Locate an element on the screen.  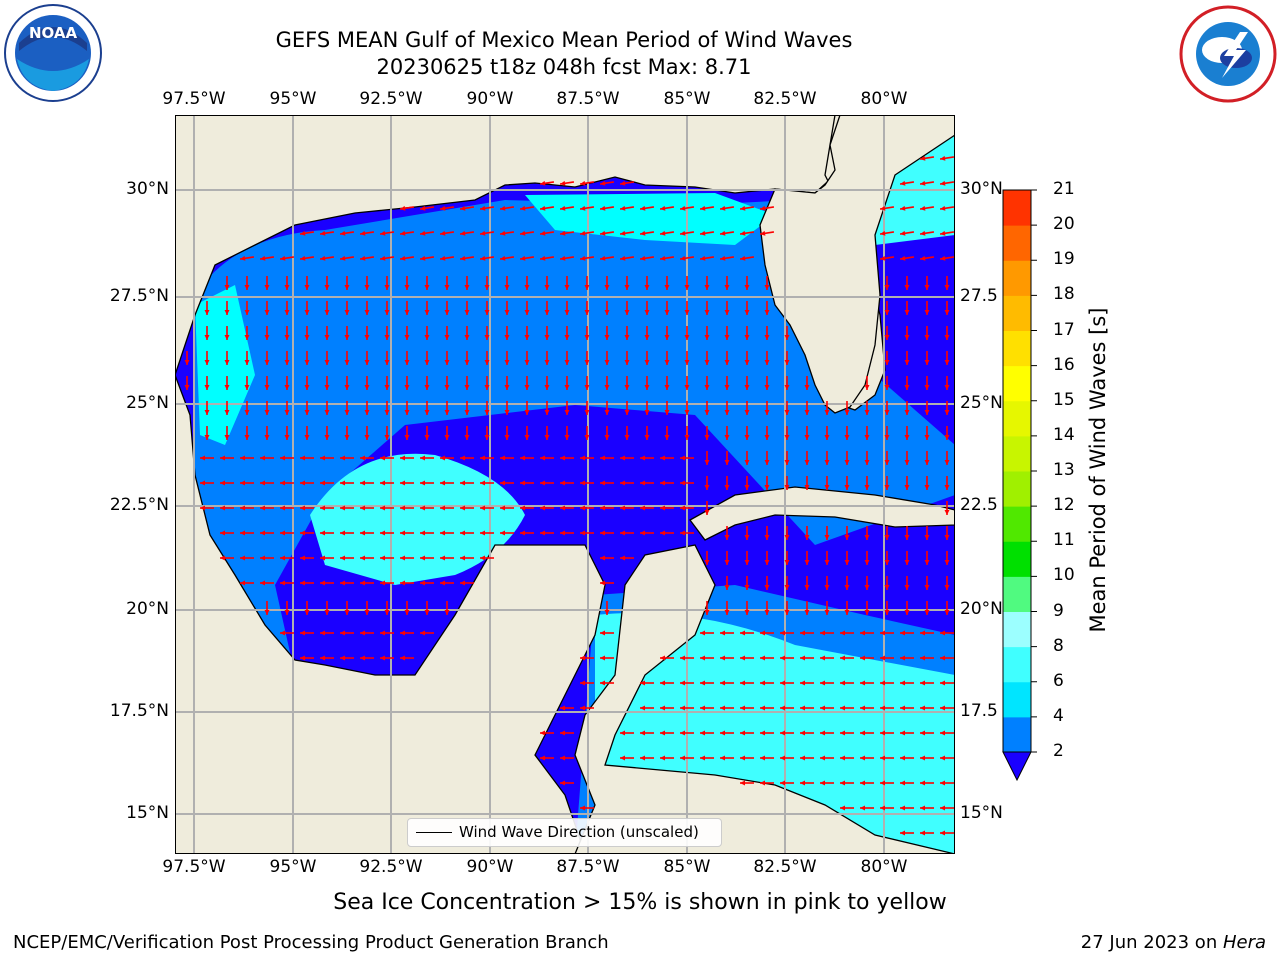
colorbar-tick: 13 is located at coordinates (1064, 470).